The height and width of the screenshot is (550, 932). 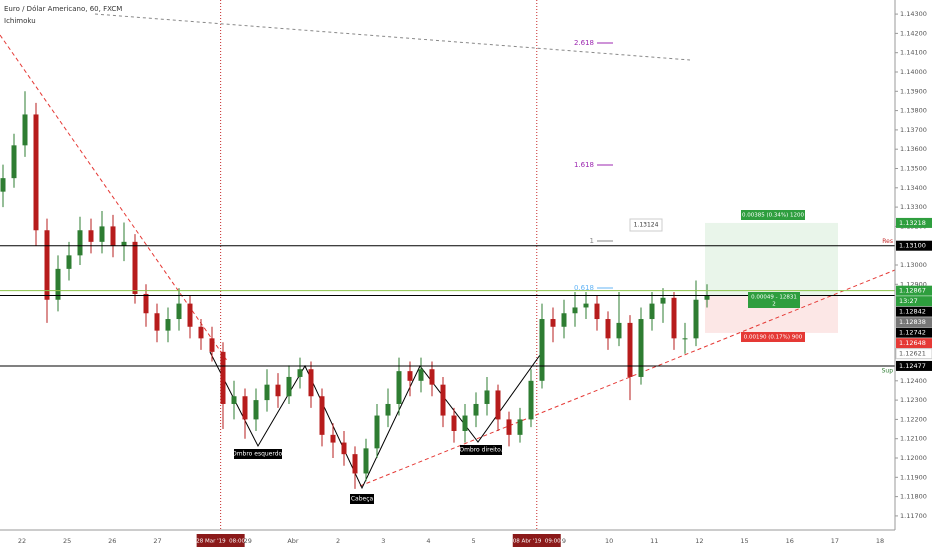 What do you see at coordinates (338, 541) in the screenshot?
I see `x-tick-label: 2` at bounding box center [338, 541].